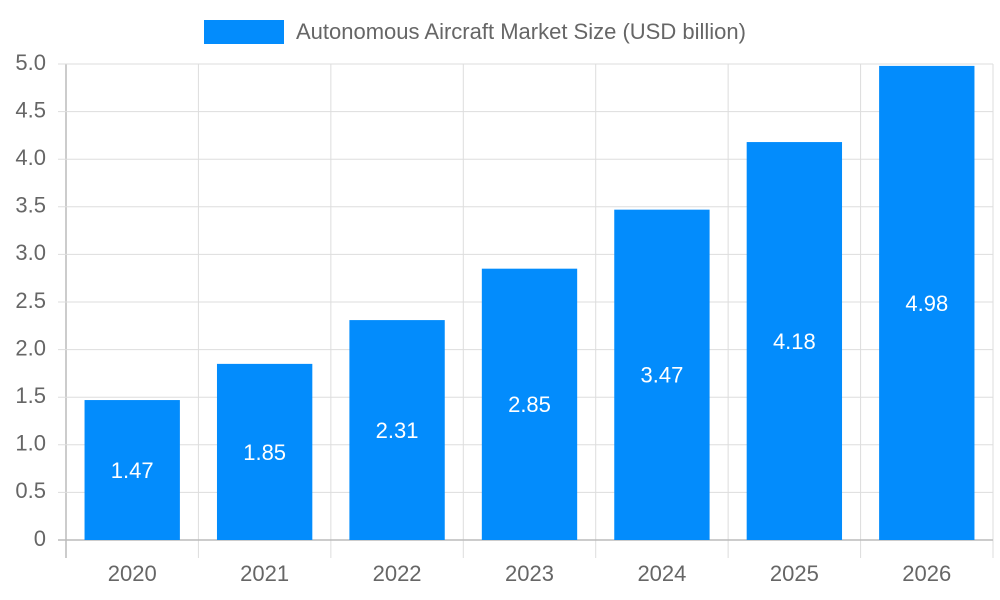  Describe the element at coordinates (30, 300) in the screenshot. I see `y-tick-label: 2.5` at that location.